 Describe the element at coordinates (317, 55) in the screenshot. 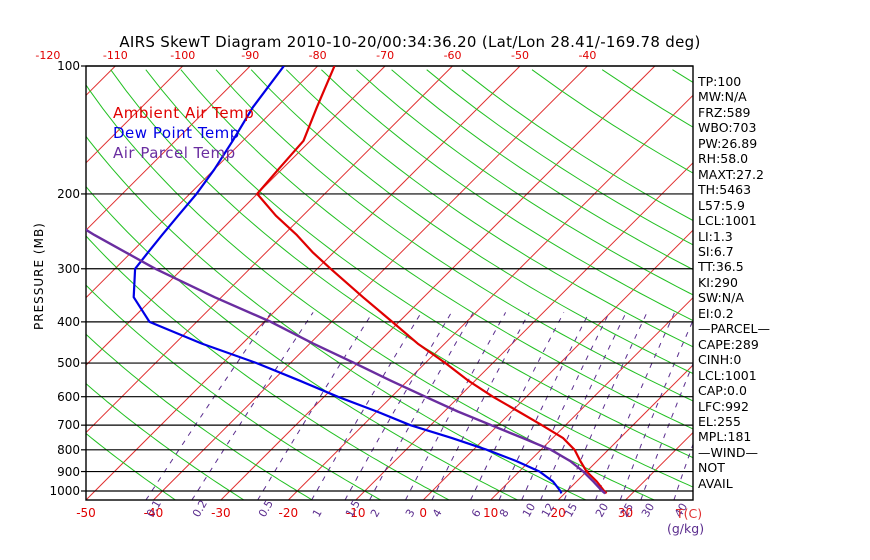

I see `top-temp-tick--80: -80` at that location.